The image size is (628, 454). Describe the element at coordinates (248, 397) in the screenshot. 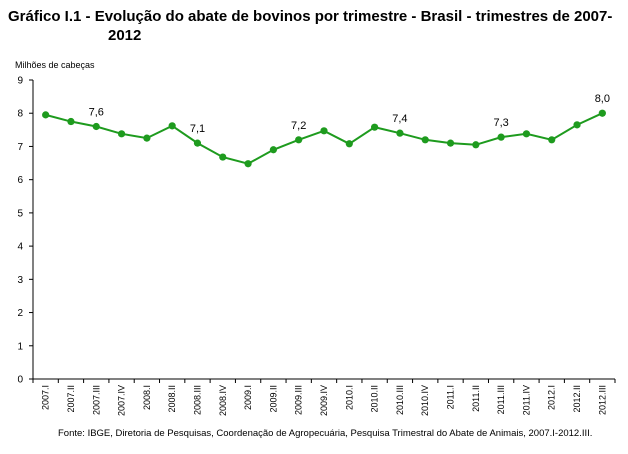

I see `x-tick-label: 2009.I` at that location.